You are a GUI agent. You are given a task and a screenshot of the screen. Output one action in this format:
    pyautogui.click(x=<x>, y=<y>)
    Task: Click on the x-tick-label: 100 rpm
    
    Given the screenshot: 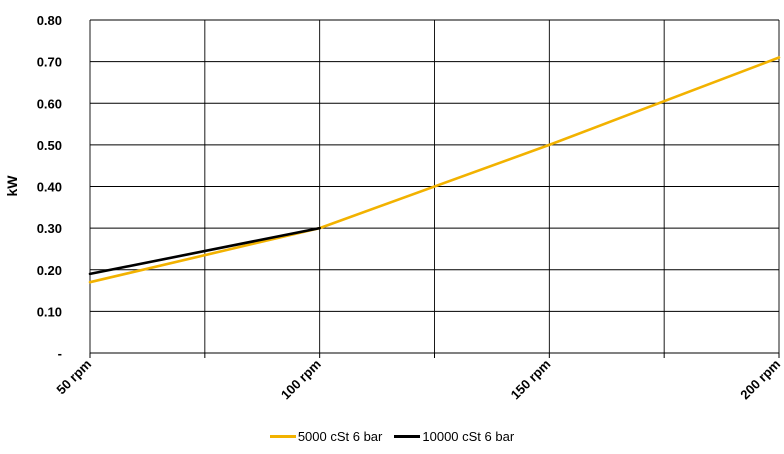 What is the action you would take?
    pyautogui.click(x=301, y=380)
    